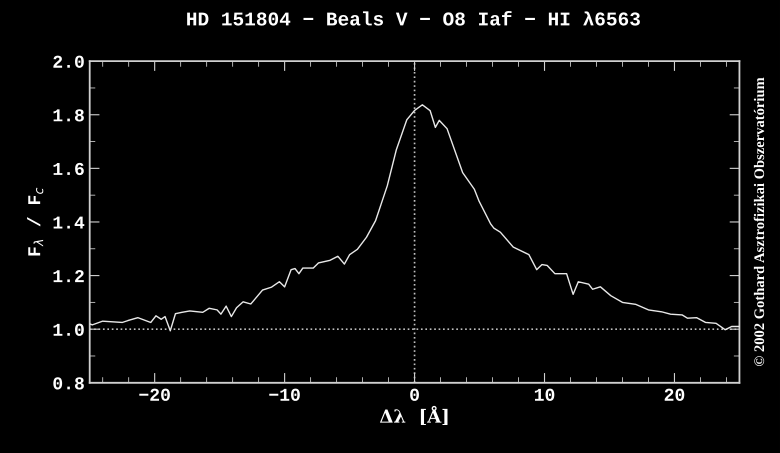 Image resolution: width=780 pixels, height=453 pixels. What do you see at coordinates (544, 394) in the screenshot?
I see `x-tick-label: 10` at bounding box center [544, 394].